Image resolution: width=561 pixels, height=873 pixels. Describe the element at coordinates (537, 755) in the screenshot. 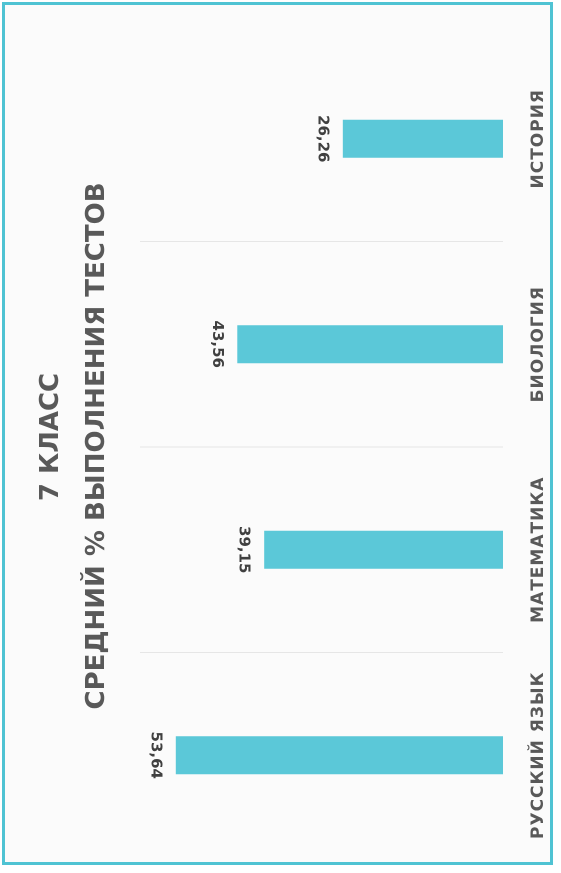

I see `category-label: РУССКИЙ ЯЗЫК` at that location.